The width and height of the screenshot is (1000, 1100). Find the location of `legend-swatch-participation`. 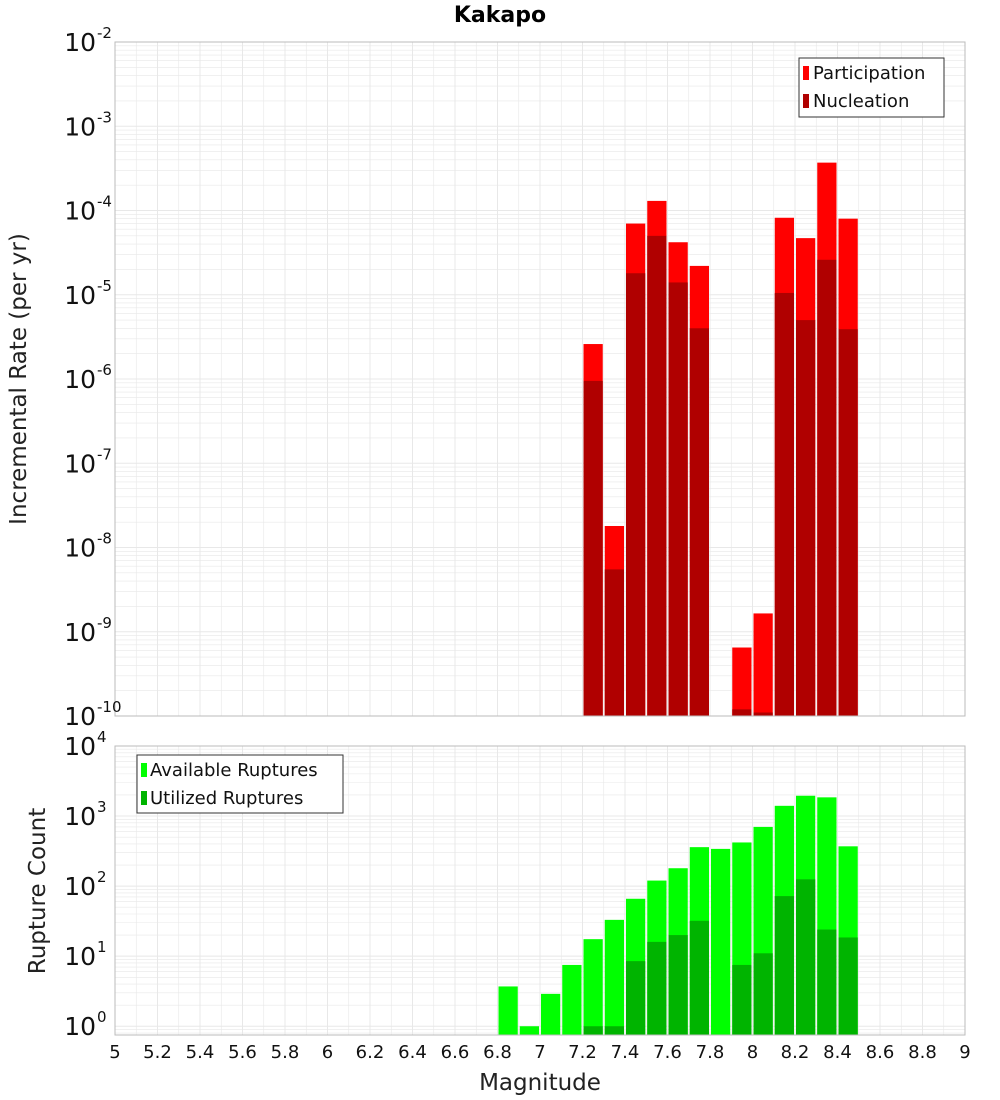

legend-swatch-participation is located at coordinates (806, 73).